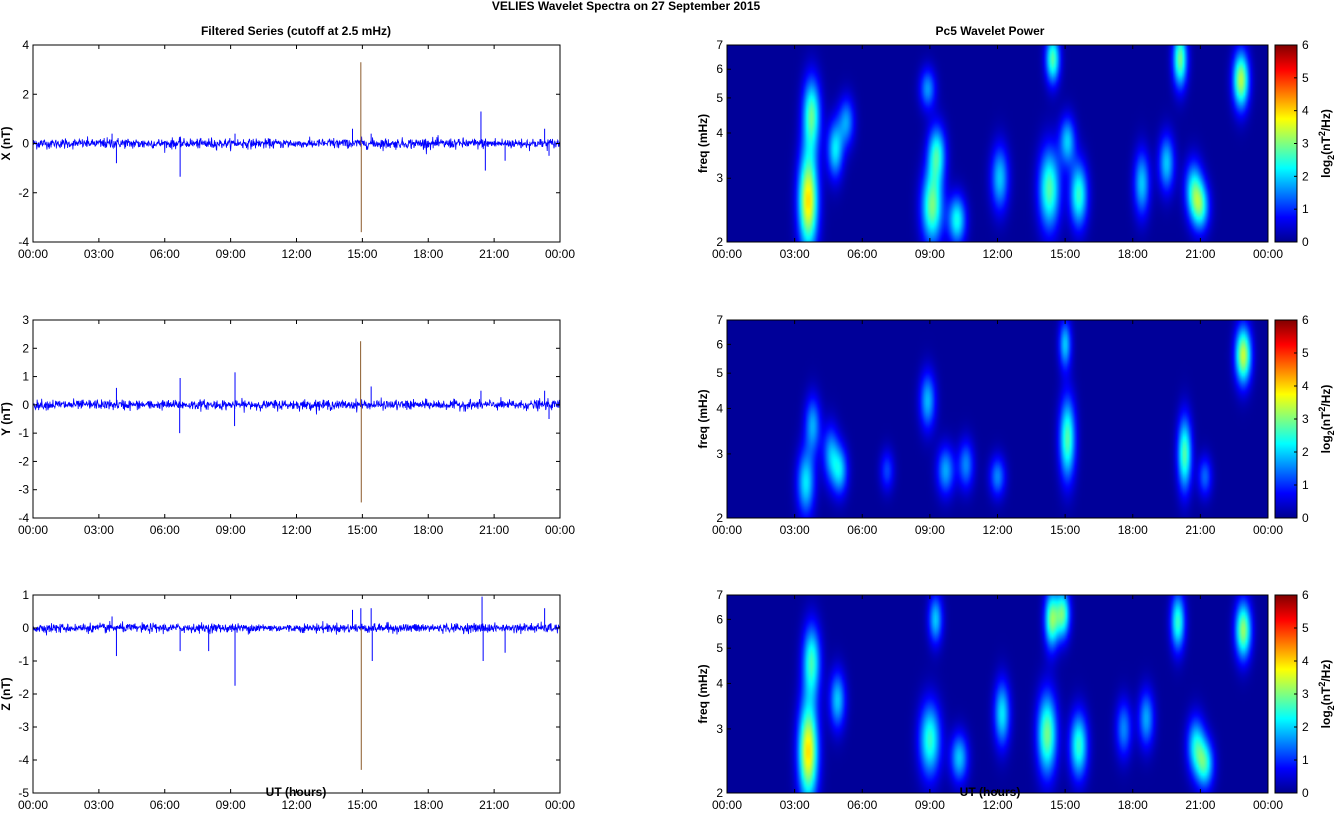 This screenshot has height=827, width=1337. I want to click on colorbar-label-part-1-3: 2, so click(1322, 409).